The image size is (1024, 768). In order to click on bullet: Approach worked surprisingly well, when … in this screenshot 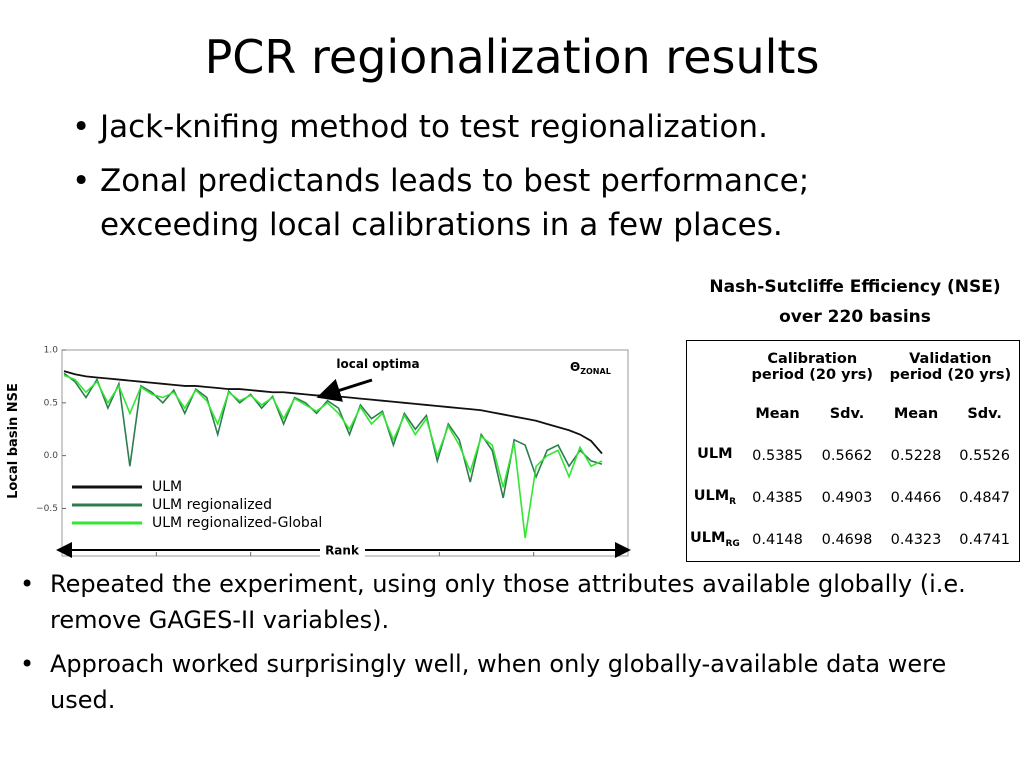, I will do `click(515, 682)`.